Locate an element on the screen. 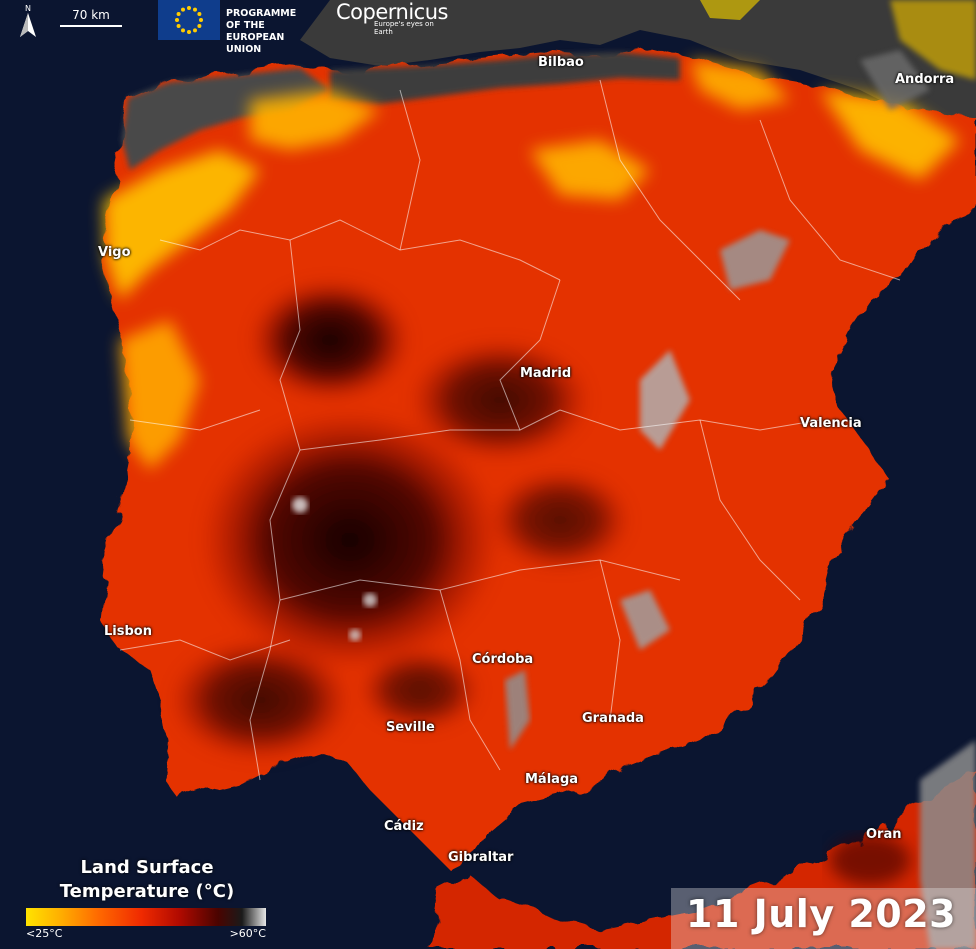 The height and width of the screenshot is (949, 976). north-africa-landmass is located at coordinates (703, 859).